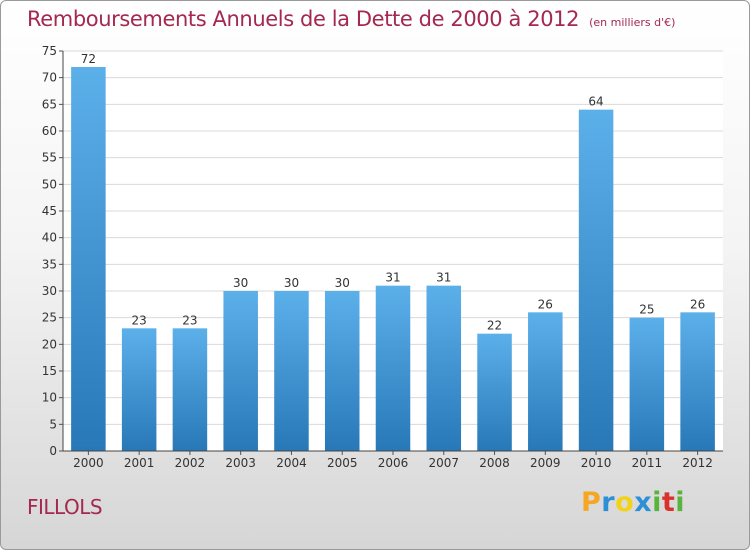 Image resolution: width=750 pixels, height=550 pixels. What do you see at coordinates (240, 463) in the screenshot?
I see `x-tick-label: 2003` at bounding box center [240, 463].